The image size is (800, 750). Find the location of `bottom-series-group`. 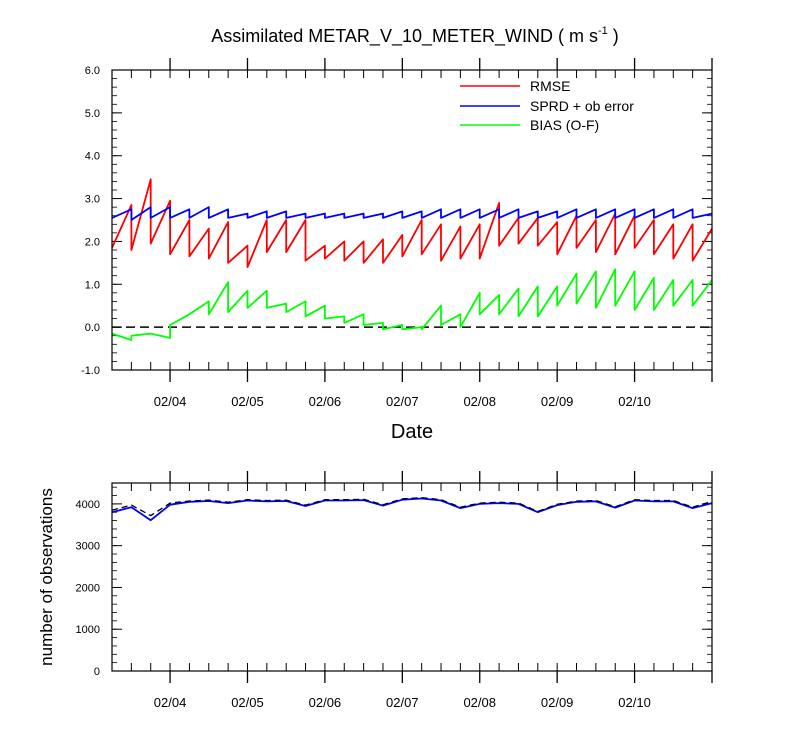

bottom-series-group is located at coordinates (412, 509).